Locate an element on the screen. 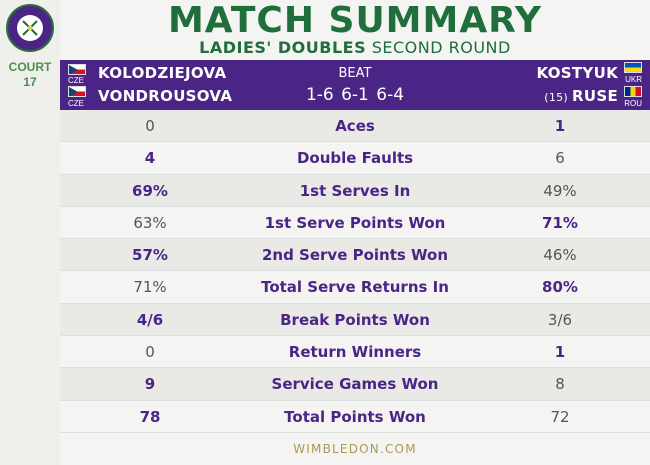  stat-right-value: 49% is located at coordinates (560, 190).